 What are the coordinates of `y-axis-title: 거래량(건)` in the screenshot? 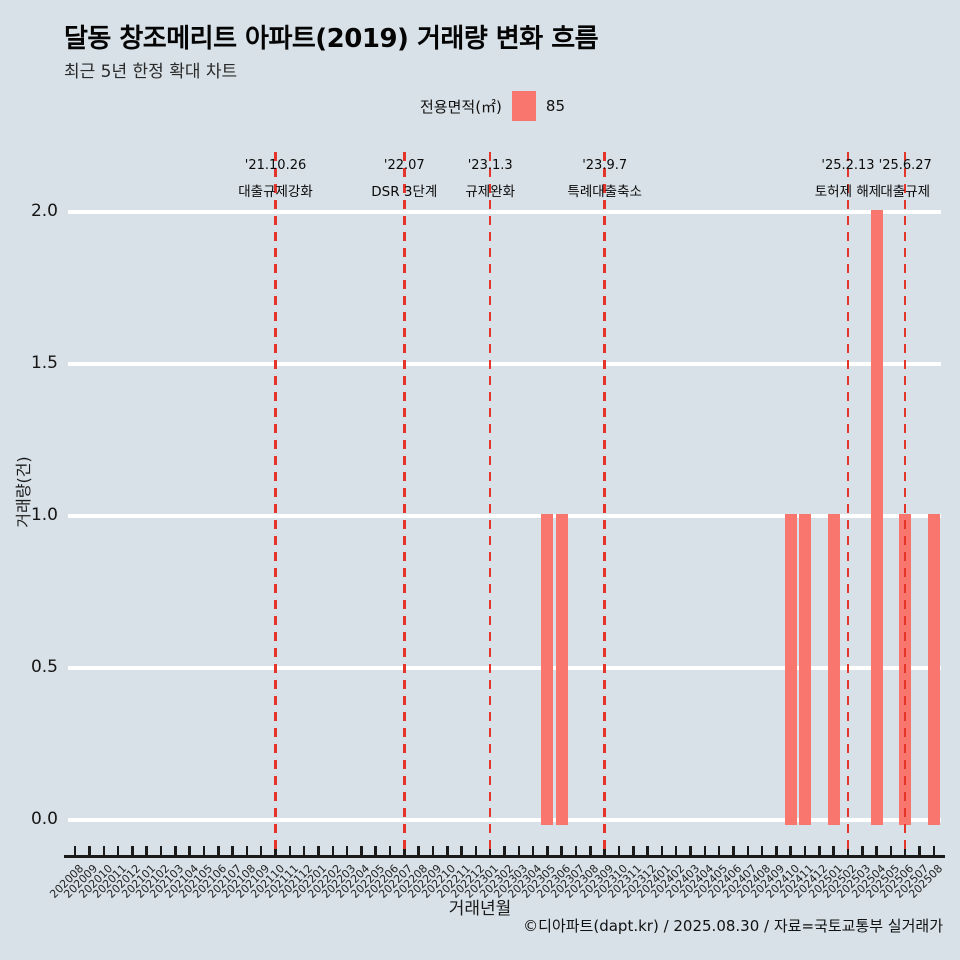 It's located at (23, 492).